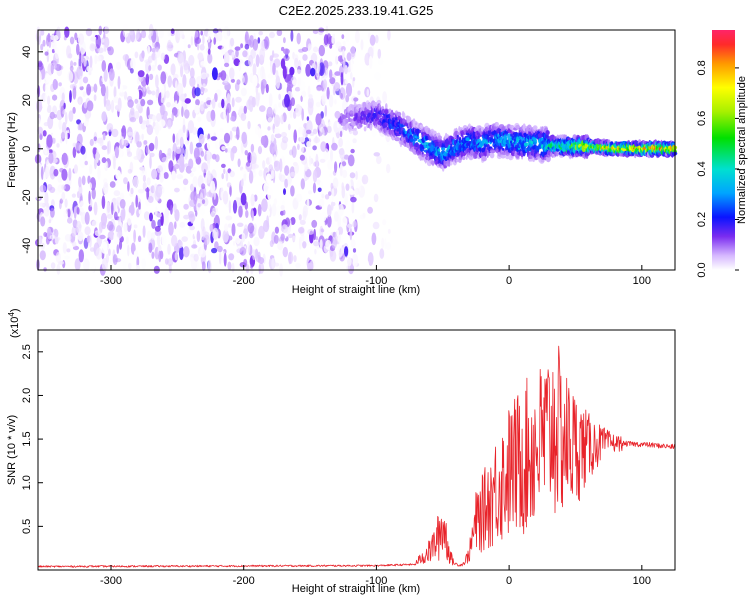 The width and height of the screenshot is (750, 605). I want to click on snr-y-tick-label: 1.5, so click(27, 438).